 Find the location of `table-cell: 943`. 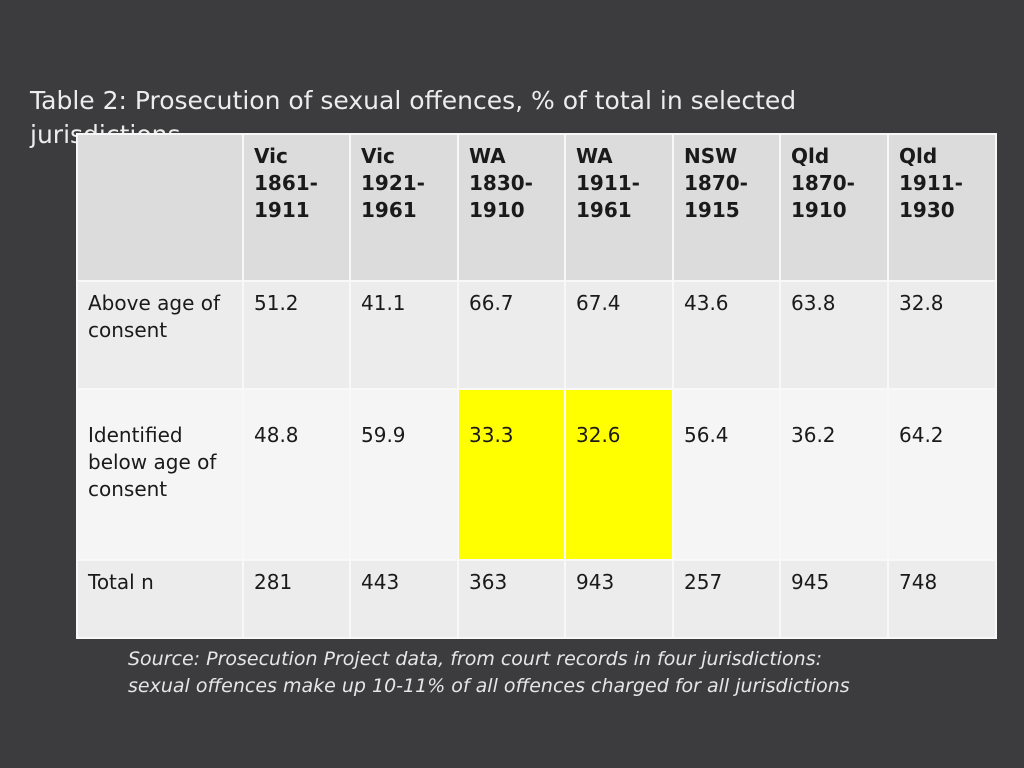

table-cell: 943 is located at coordinates (619, 599).